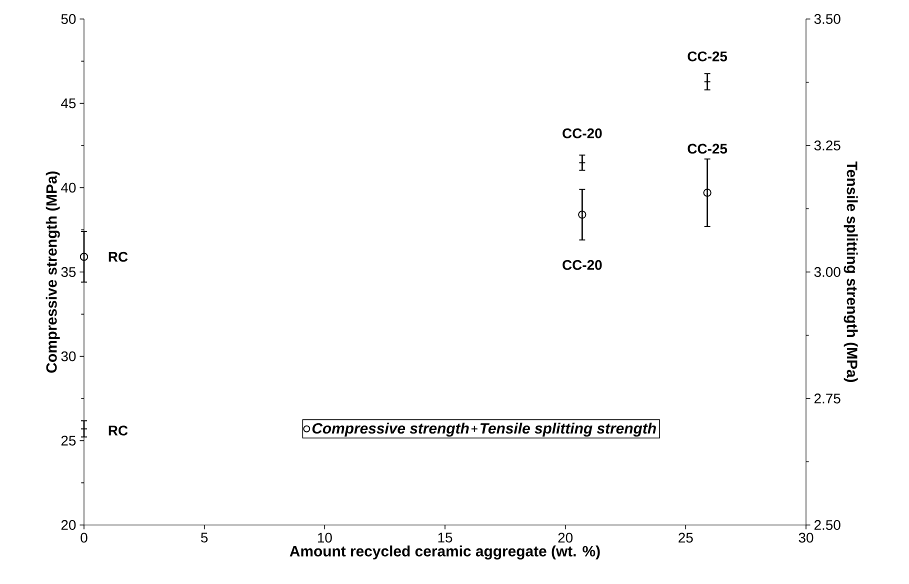  What do you see at coordinates (827, 272) in the screenshot?
I see `y2-tick-label: 3.00` at bounding box center [827, 272].